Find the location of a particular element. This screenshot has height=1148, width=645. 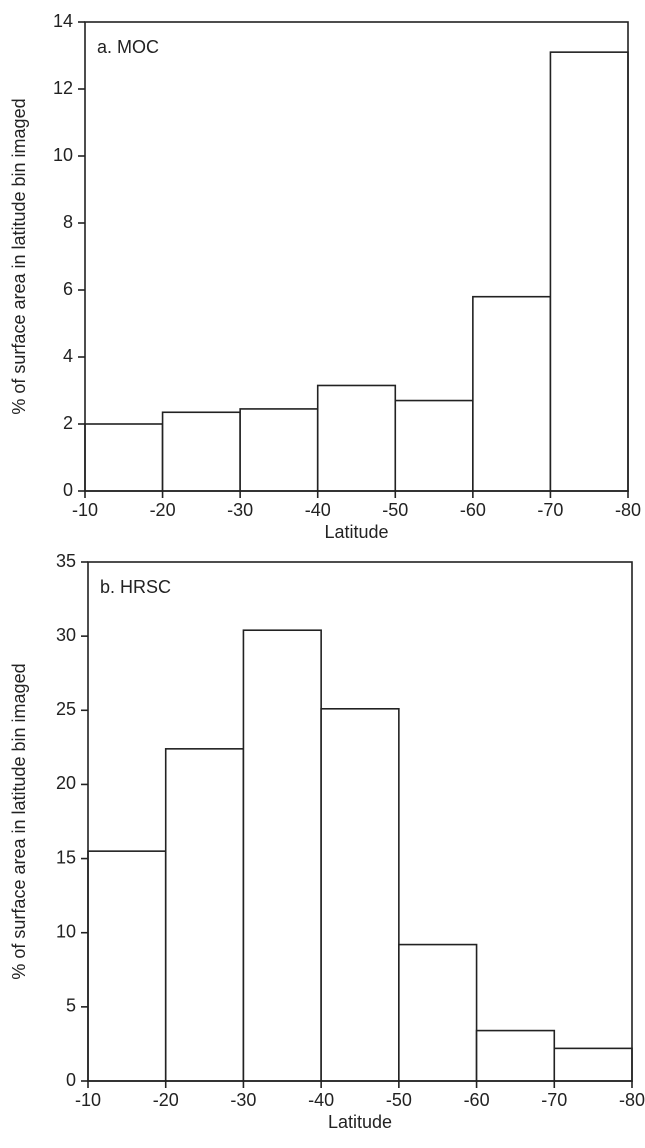

y-tick-label: 6 is located at coordinates (68, 289).